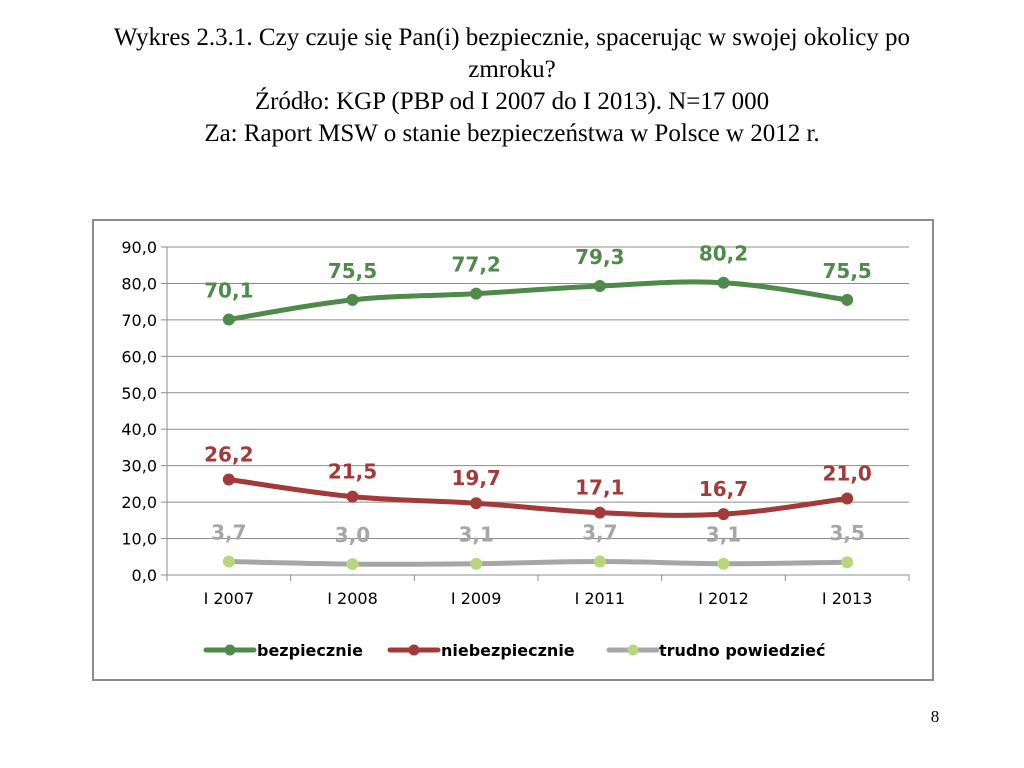  What do you see at coordinates (139, 429) in the screenshot?
I see `y-tick-label: 40,0` at bounding box center [139, 429].